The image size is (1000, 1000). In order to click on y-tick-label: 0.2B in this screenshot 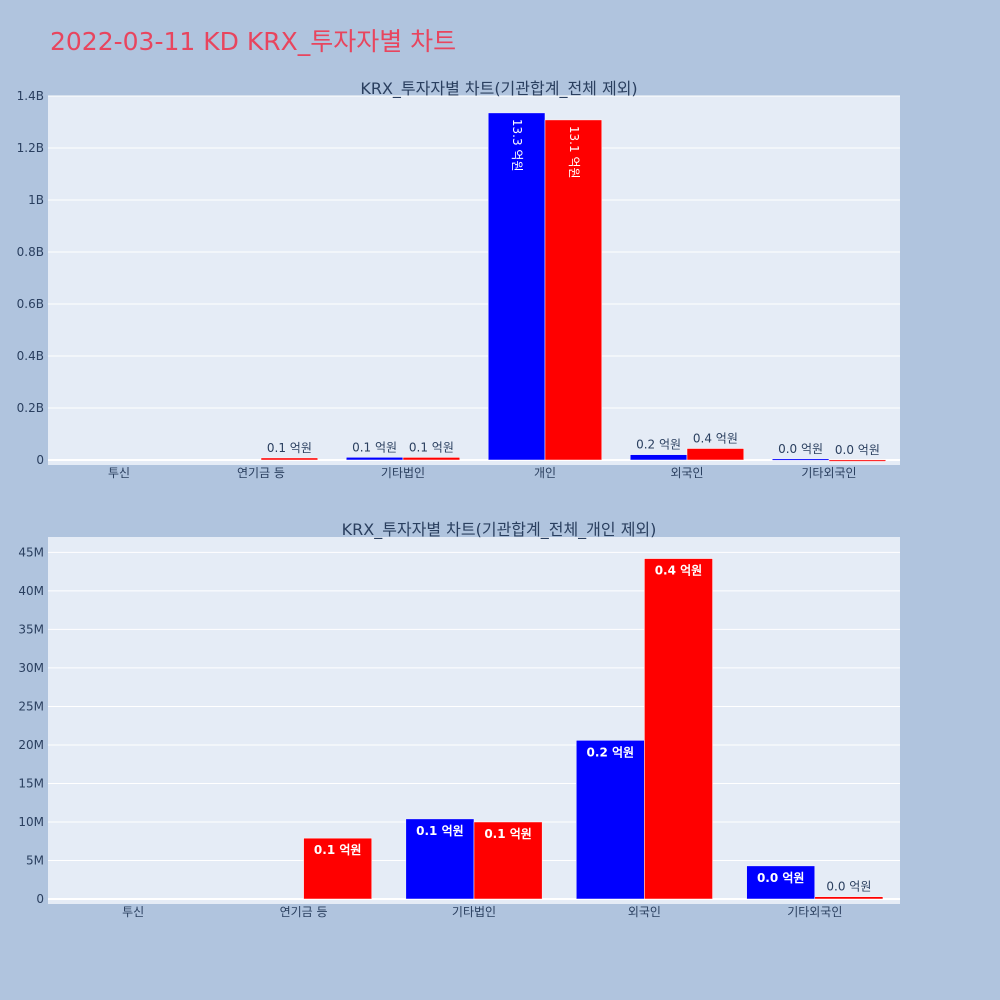, I will do `click(30, 408)`.